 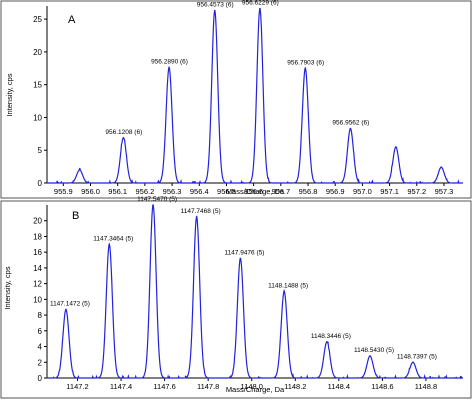 What do you see at coordinates (40, 362) in the screenshot?
I see `y-tick-label: 2` at bounding box center [40, 362].